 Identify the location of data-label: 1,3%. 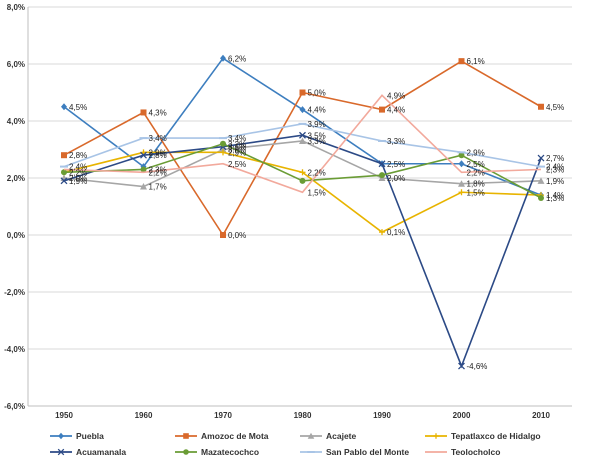
(555, 198).